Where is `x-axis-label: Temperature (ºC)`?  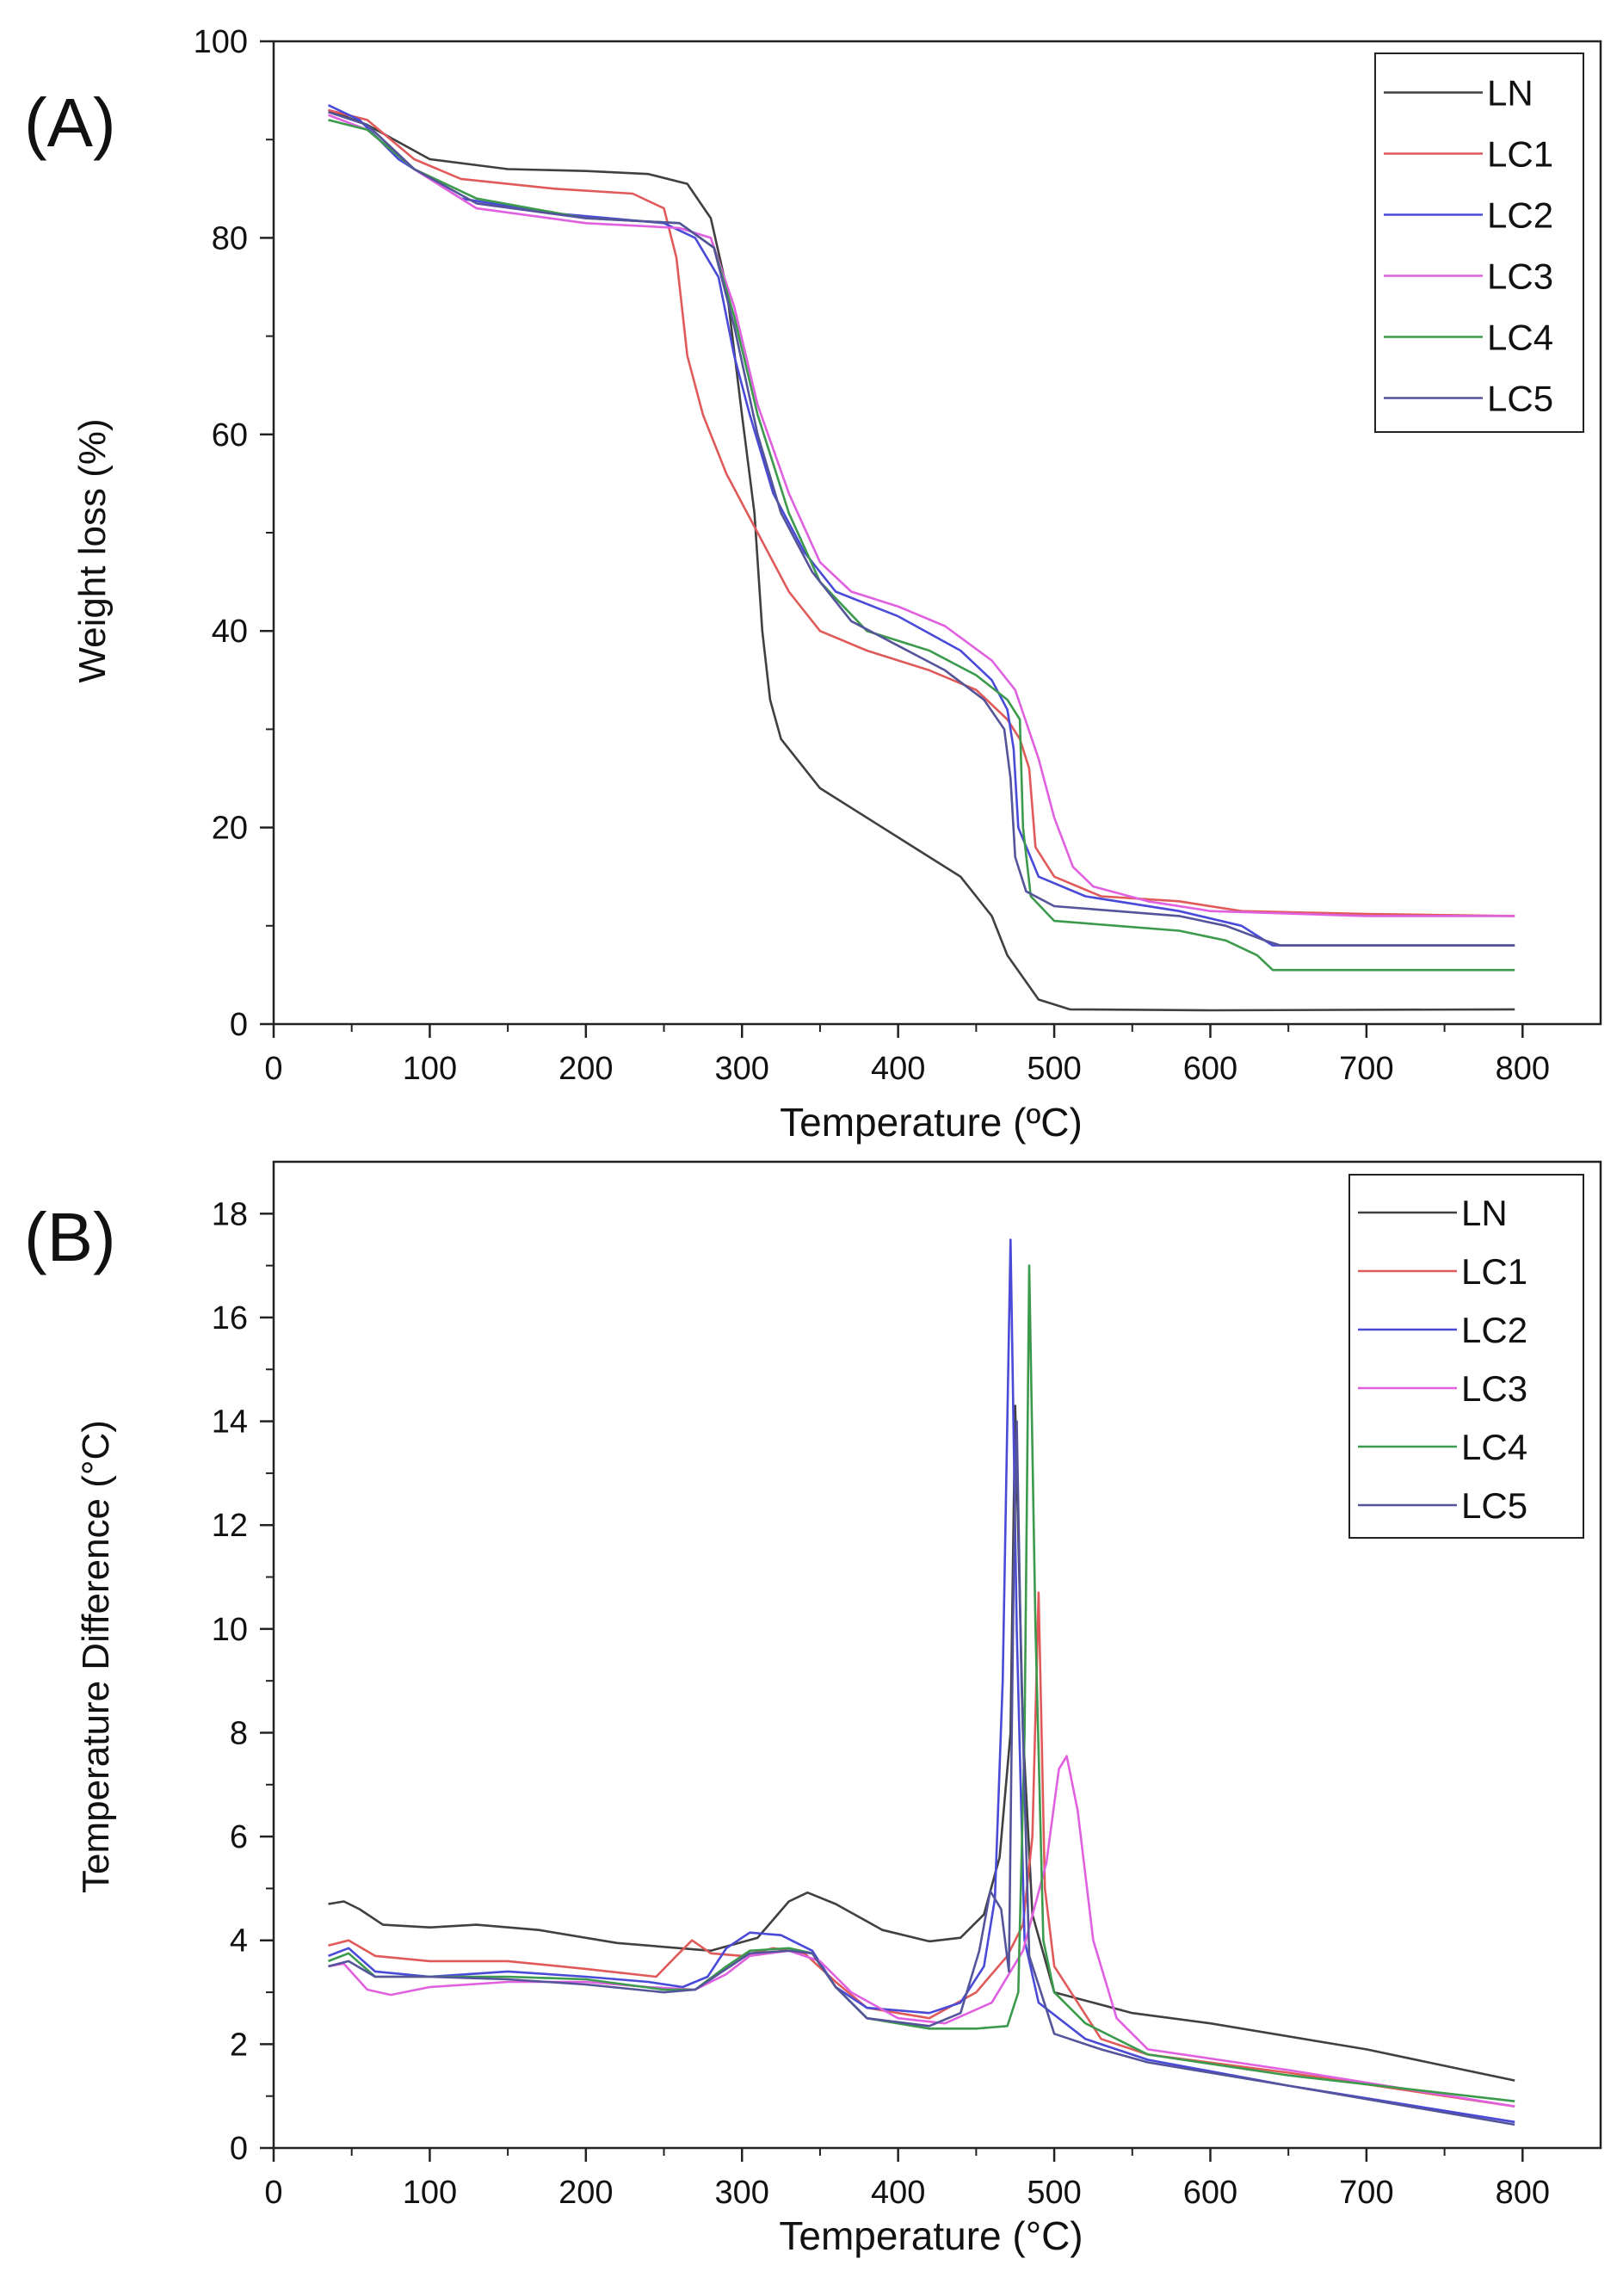
x-axis-label: Temperature (ºC) is located at coordinates (931, 1122).